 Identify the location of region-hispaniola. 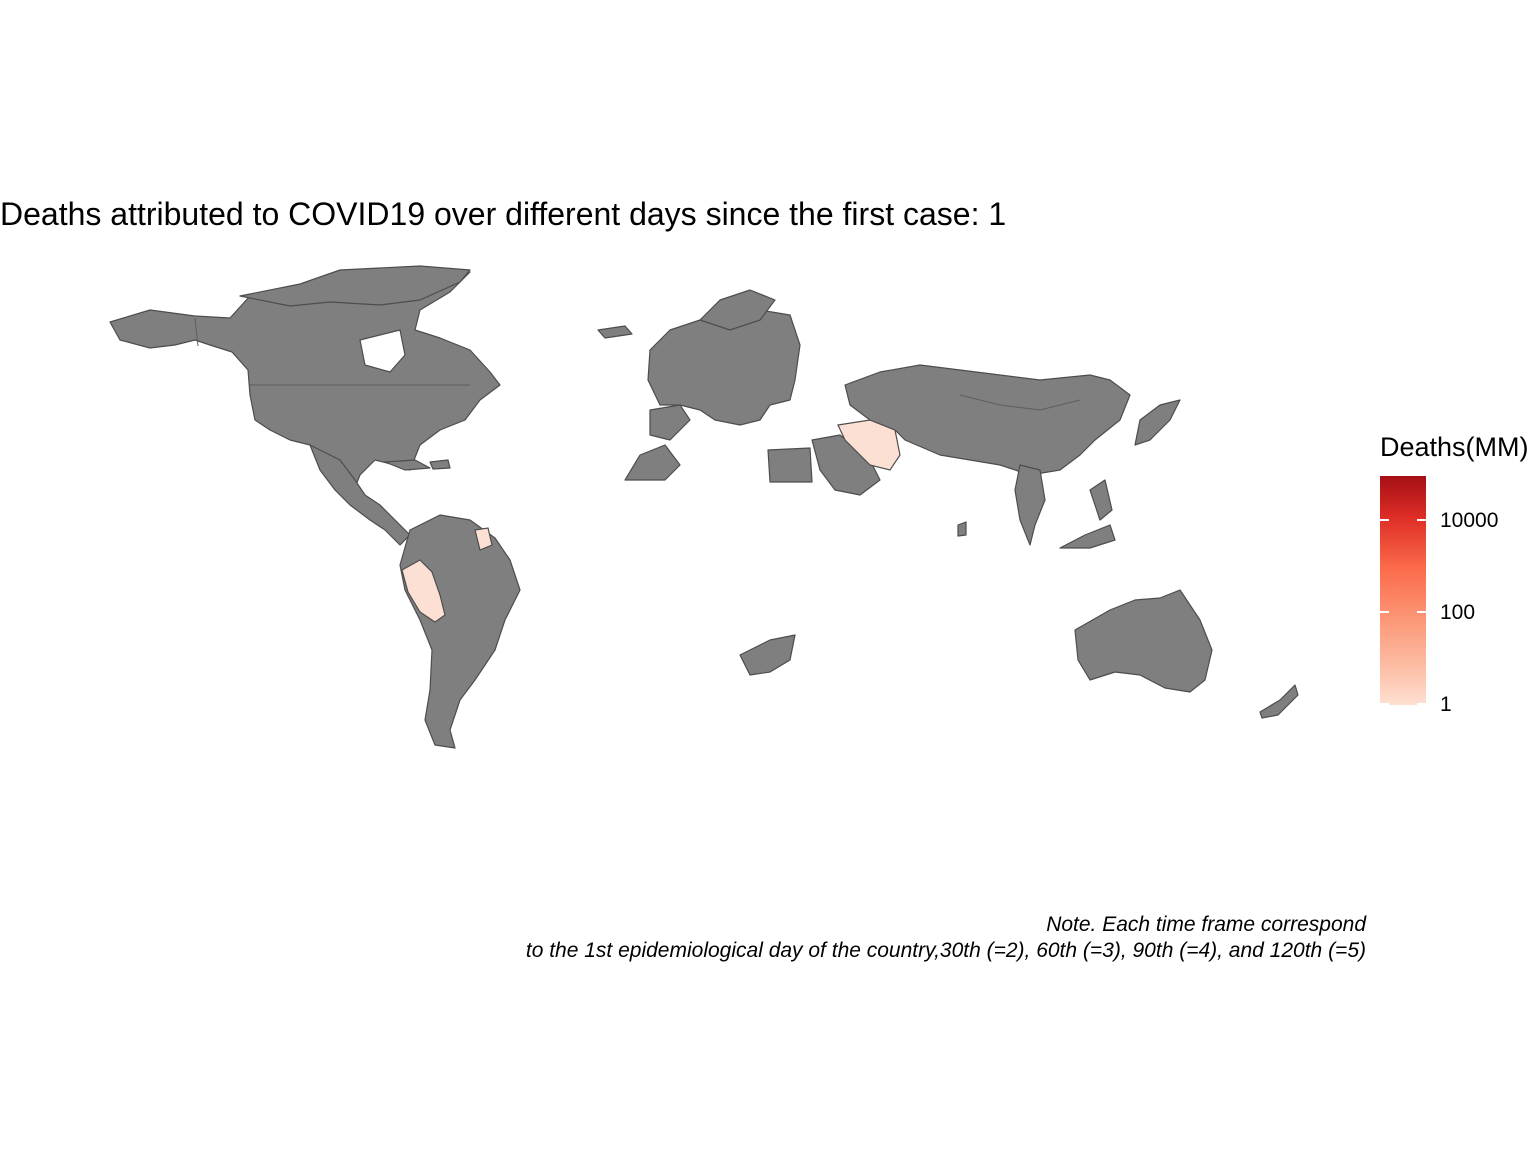
(440, 464).